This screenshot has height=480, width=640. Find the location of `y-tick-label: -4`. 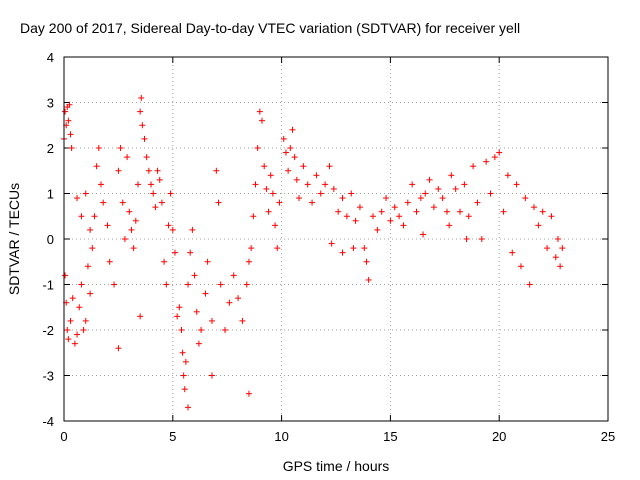

y-tick-label: -4 is located at coordinates (48, 421).